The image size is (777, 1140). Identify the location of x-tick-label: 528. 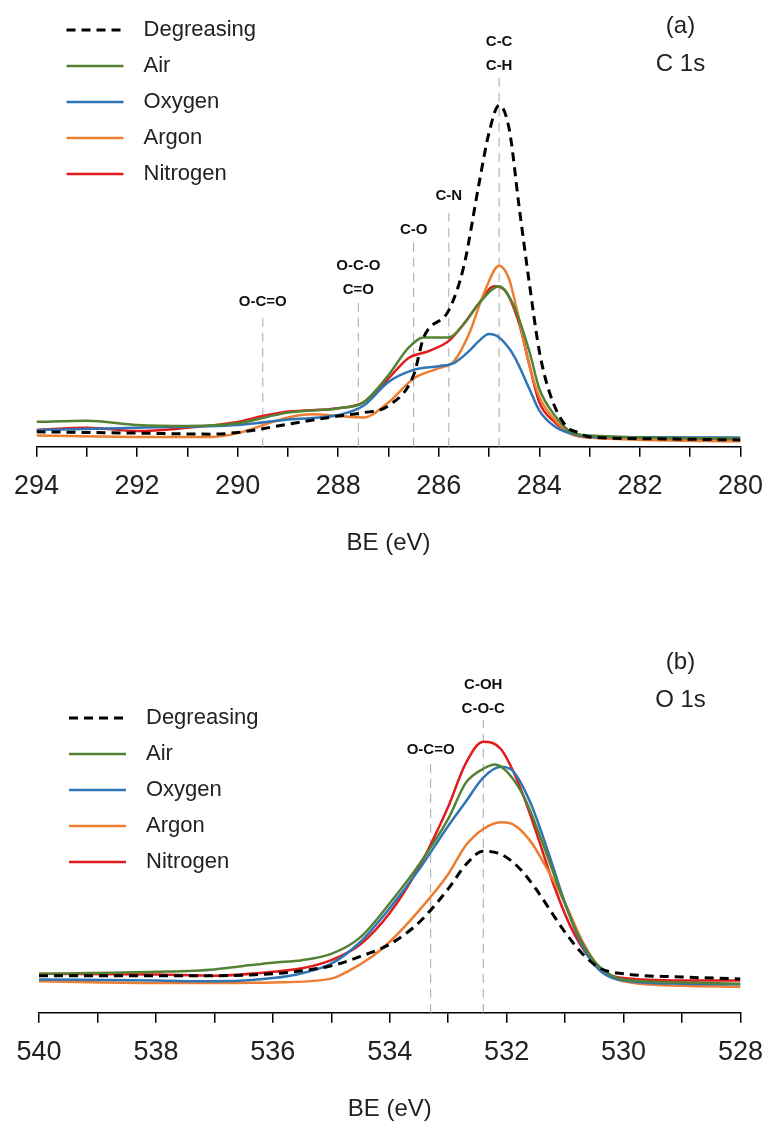
(740, 1051).